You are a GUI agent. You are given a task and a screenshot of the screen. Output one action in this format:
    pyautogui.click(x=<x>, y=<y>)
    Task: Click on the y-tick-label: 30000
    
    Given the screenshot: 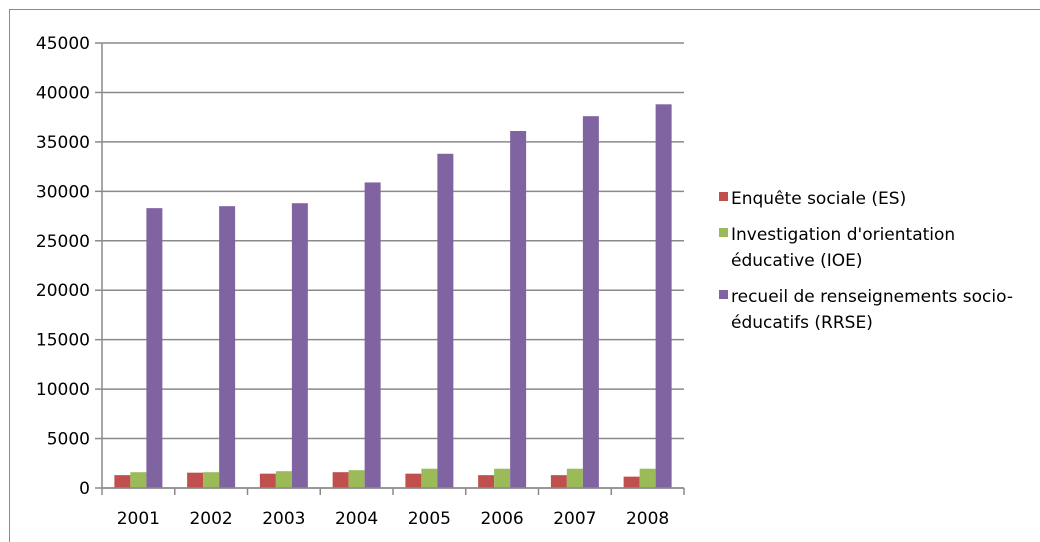 What is the action you would take?
    pyautogui.click(x=63, y=192)
    